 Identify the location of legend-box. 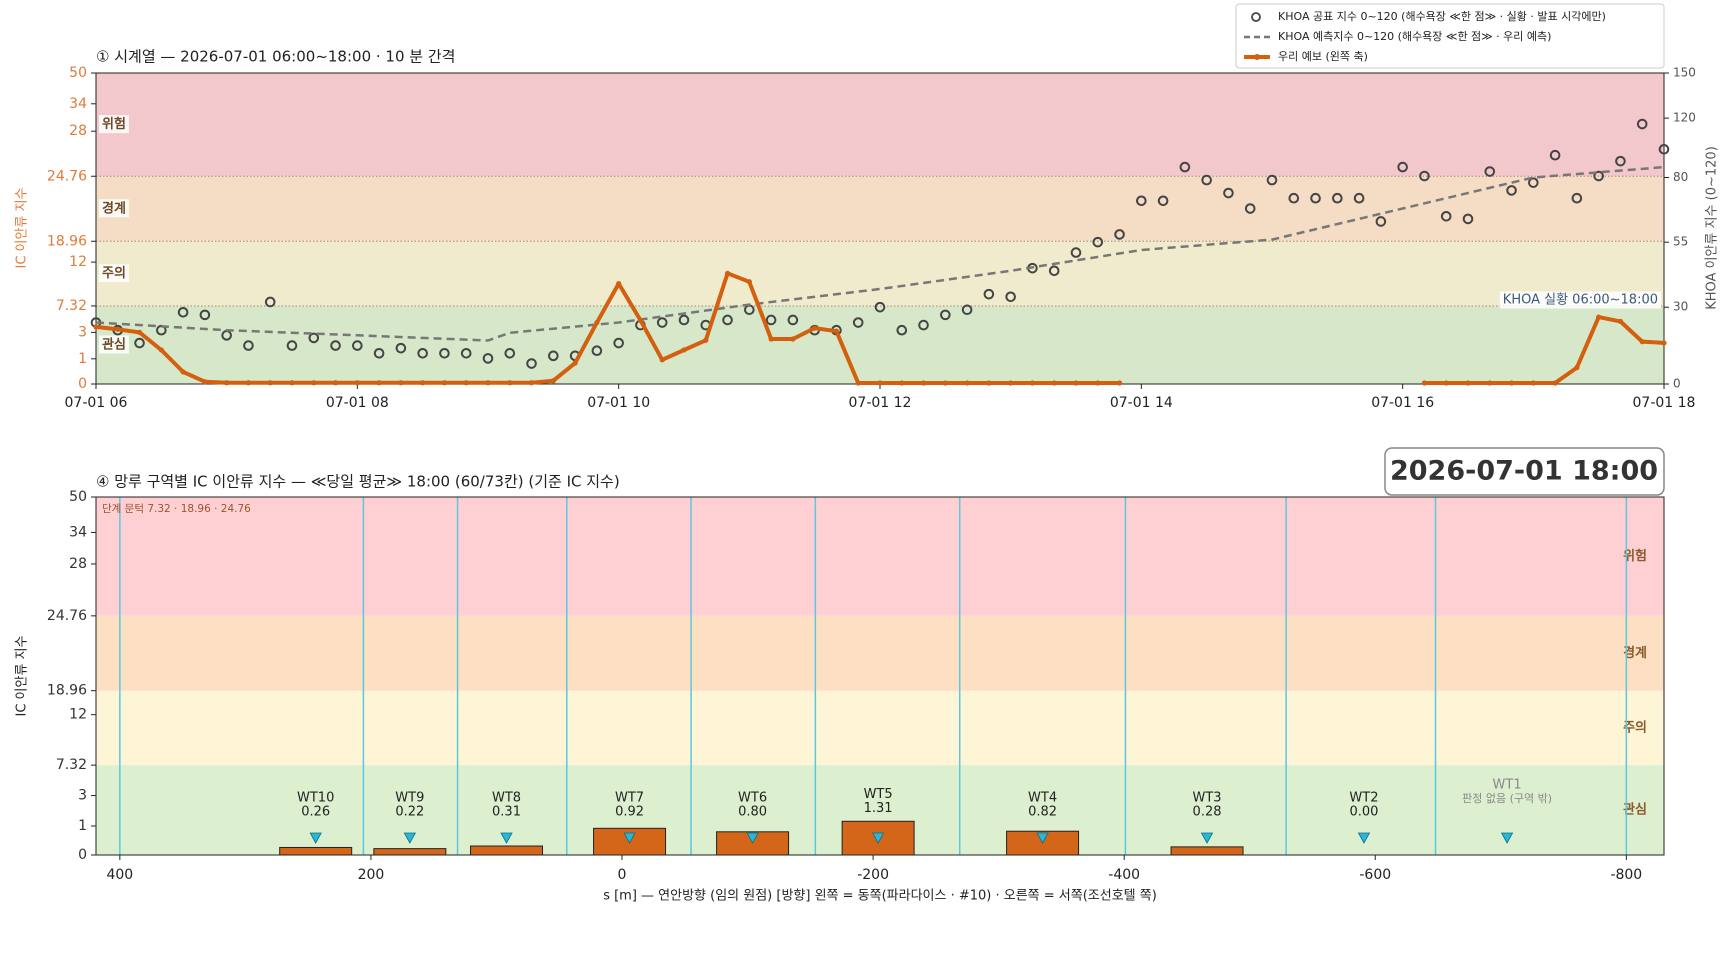
(1450, 36).